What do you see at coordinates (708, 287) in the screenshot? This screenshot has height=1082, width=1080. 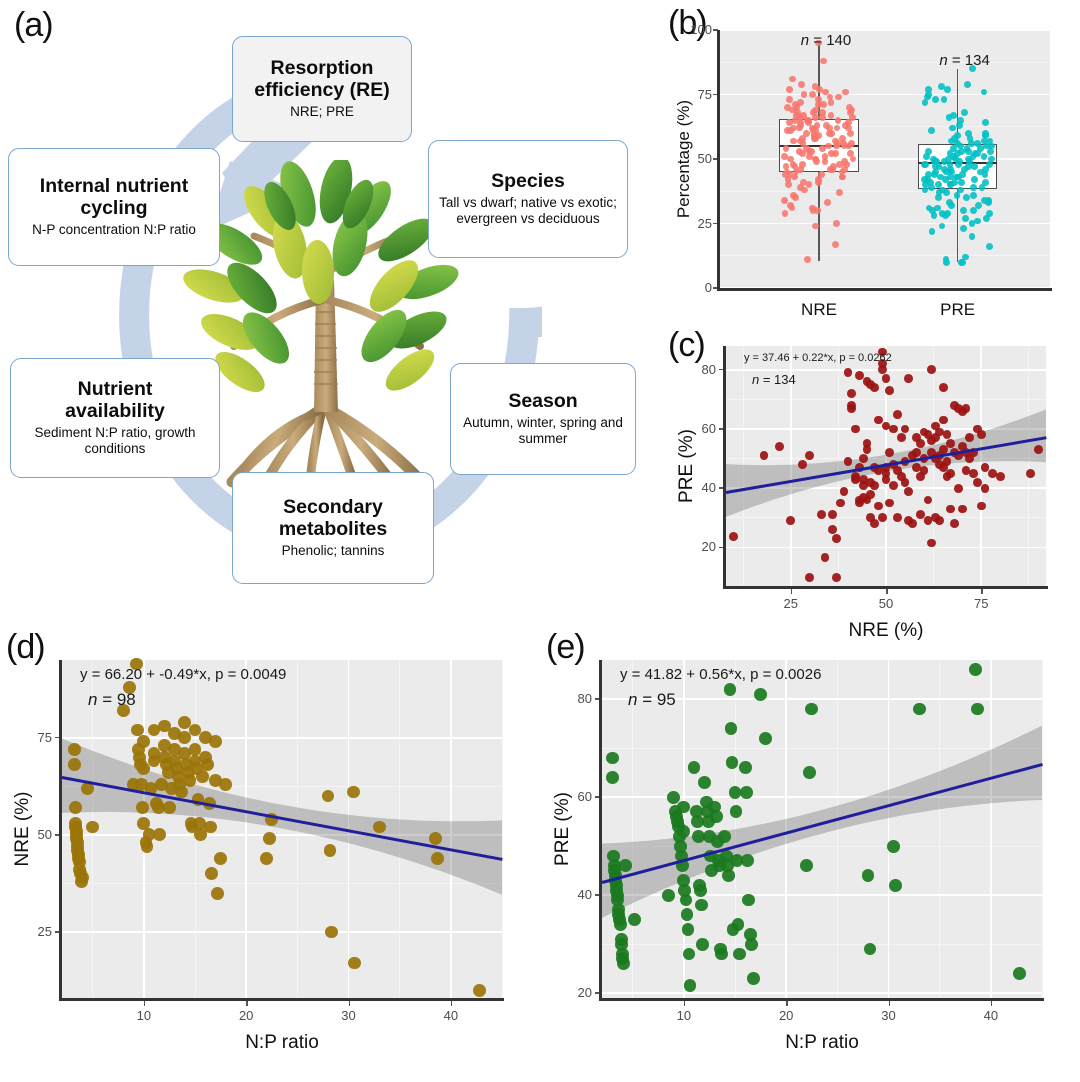 I see `y-tick-label: 0` at bounding box center [708, 287].